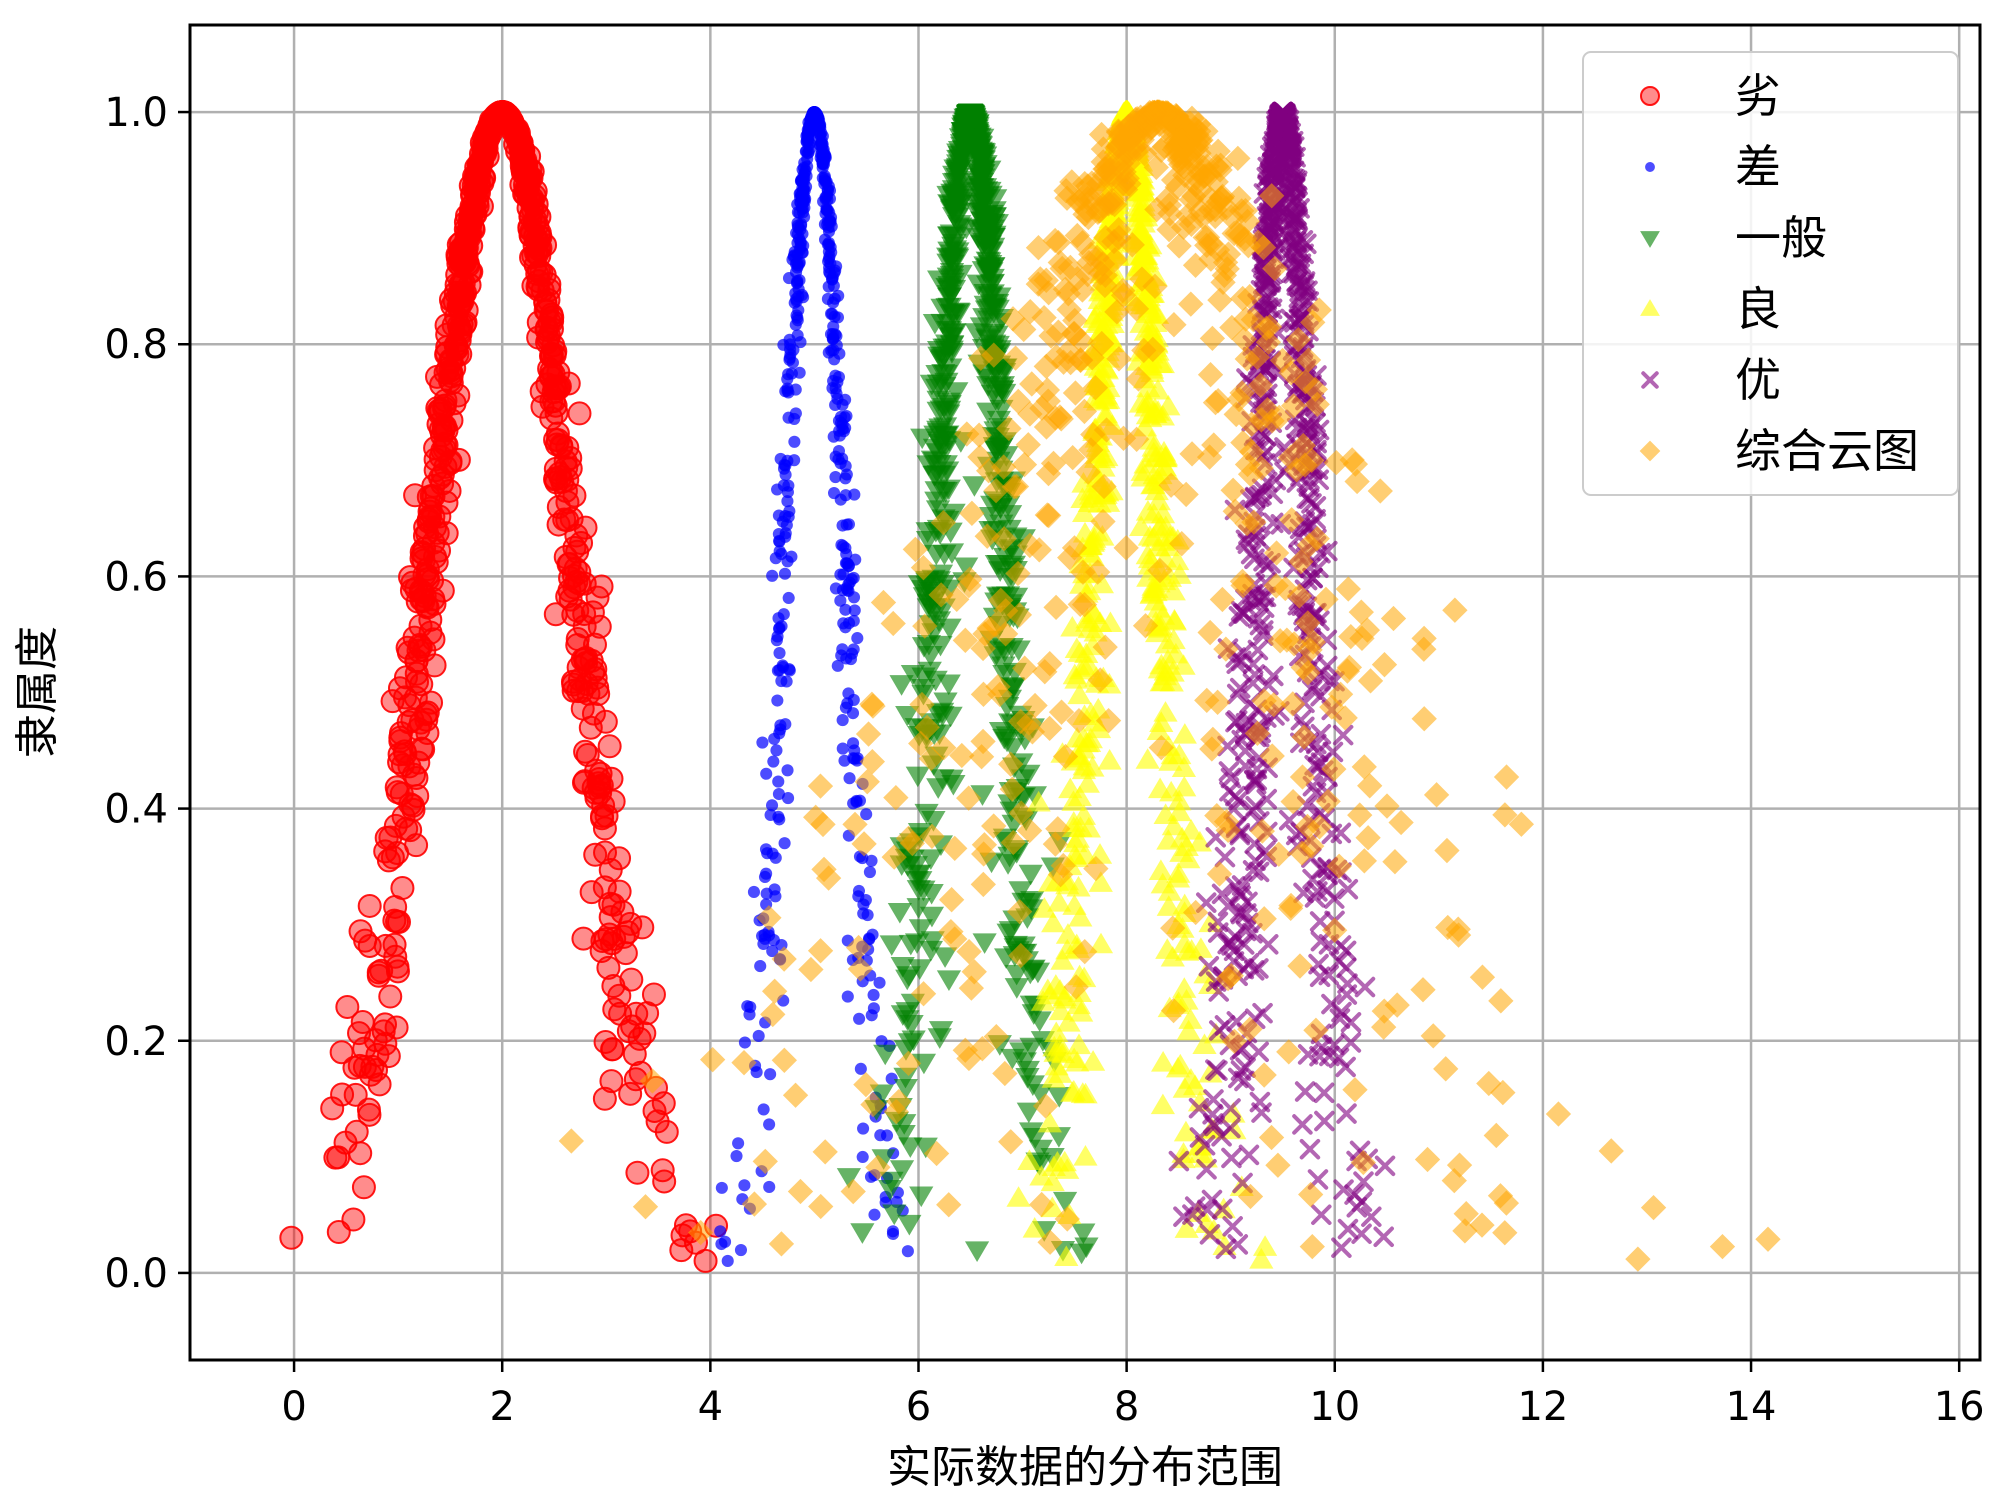 The width and height of the screenshot is (2000, 1511). What do you see at coordinates (136, 810) in the screenshot?
I see `y-tick-label: 0.4` at bounding box center [136, 810].